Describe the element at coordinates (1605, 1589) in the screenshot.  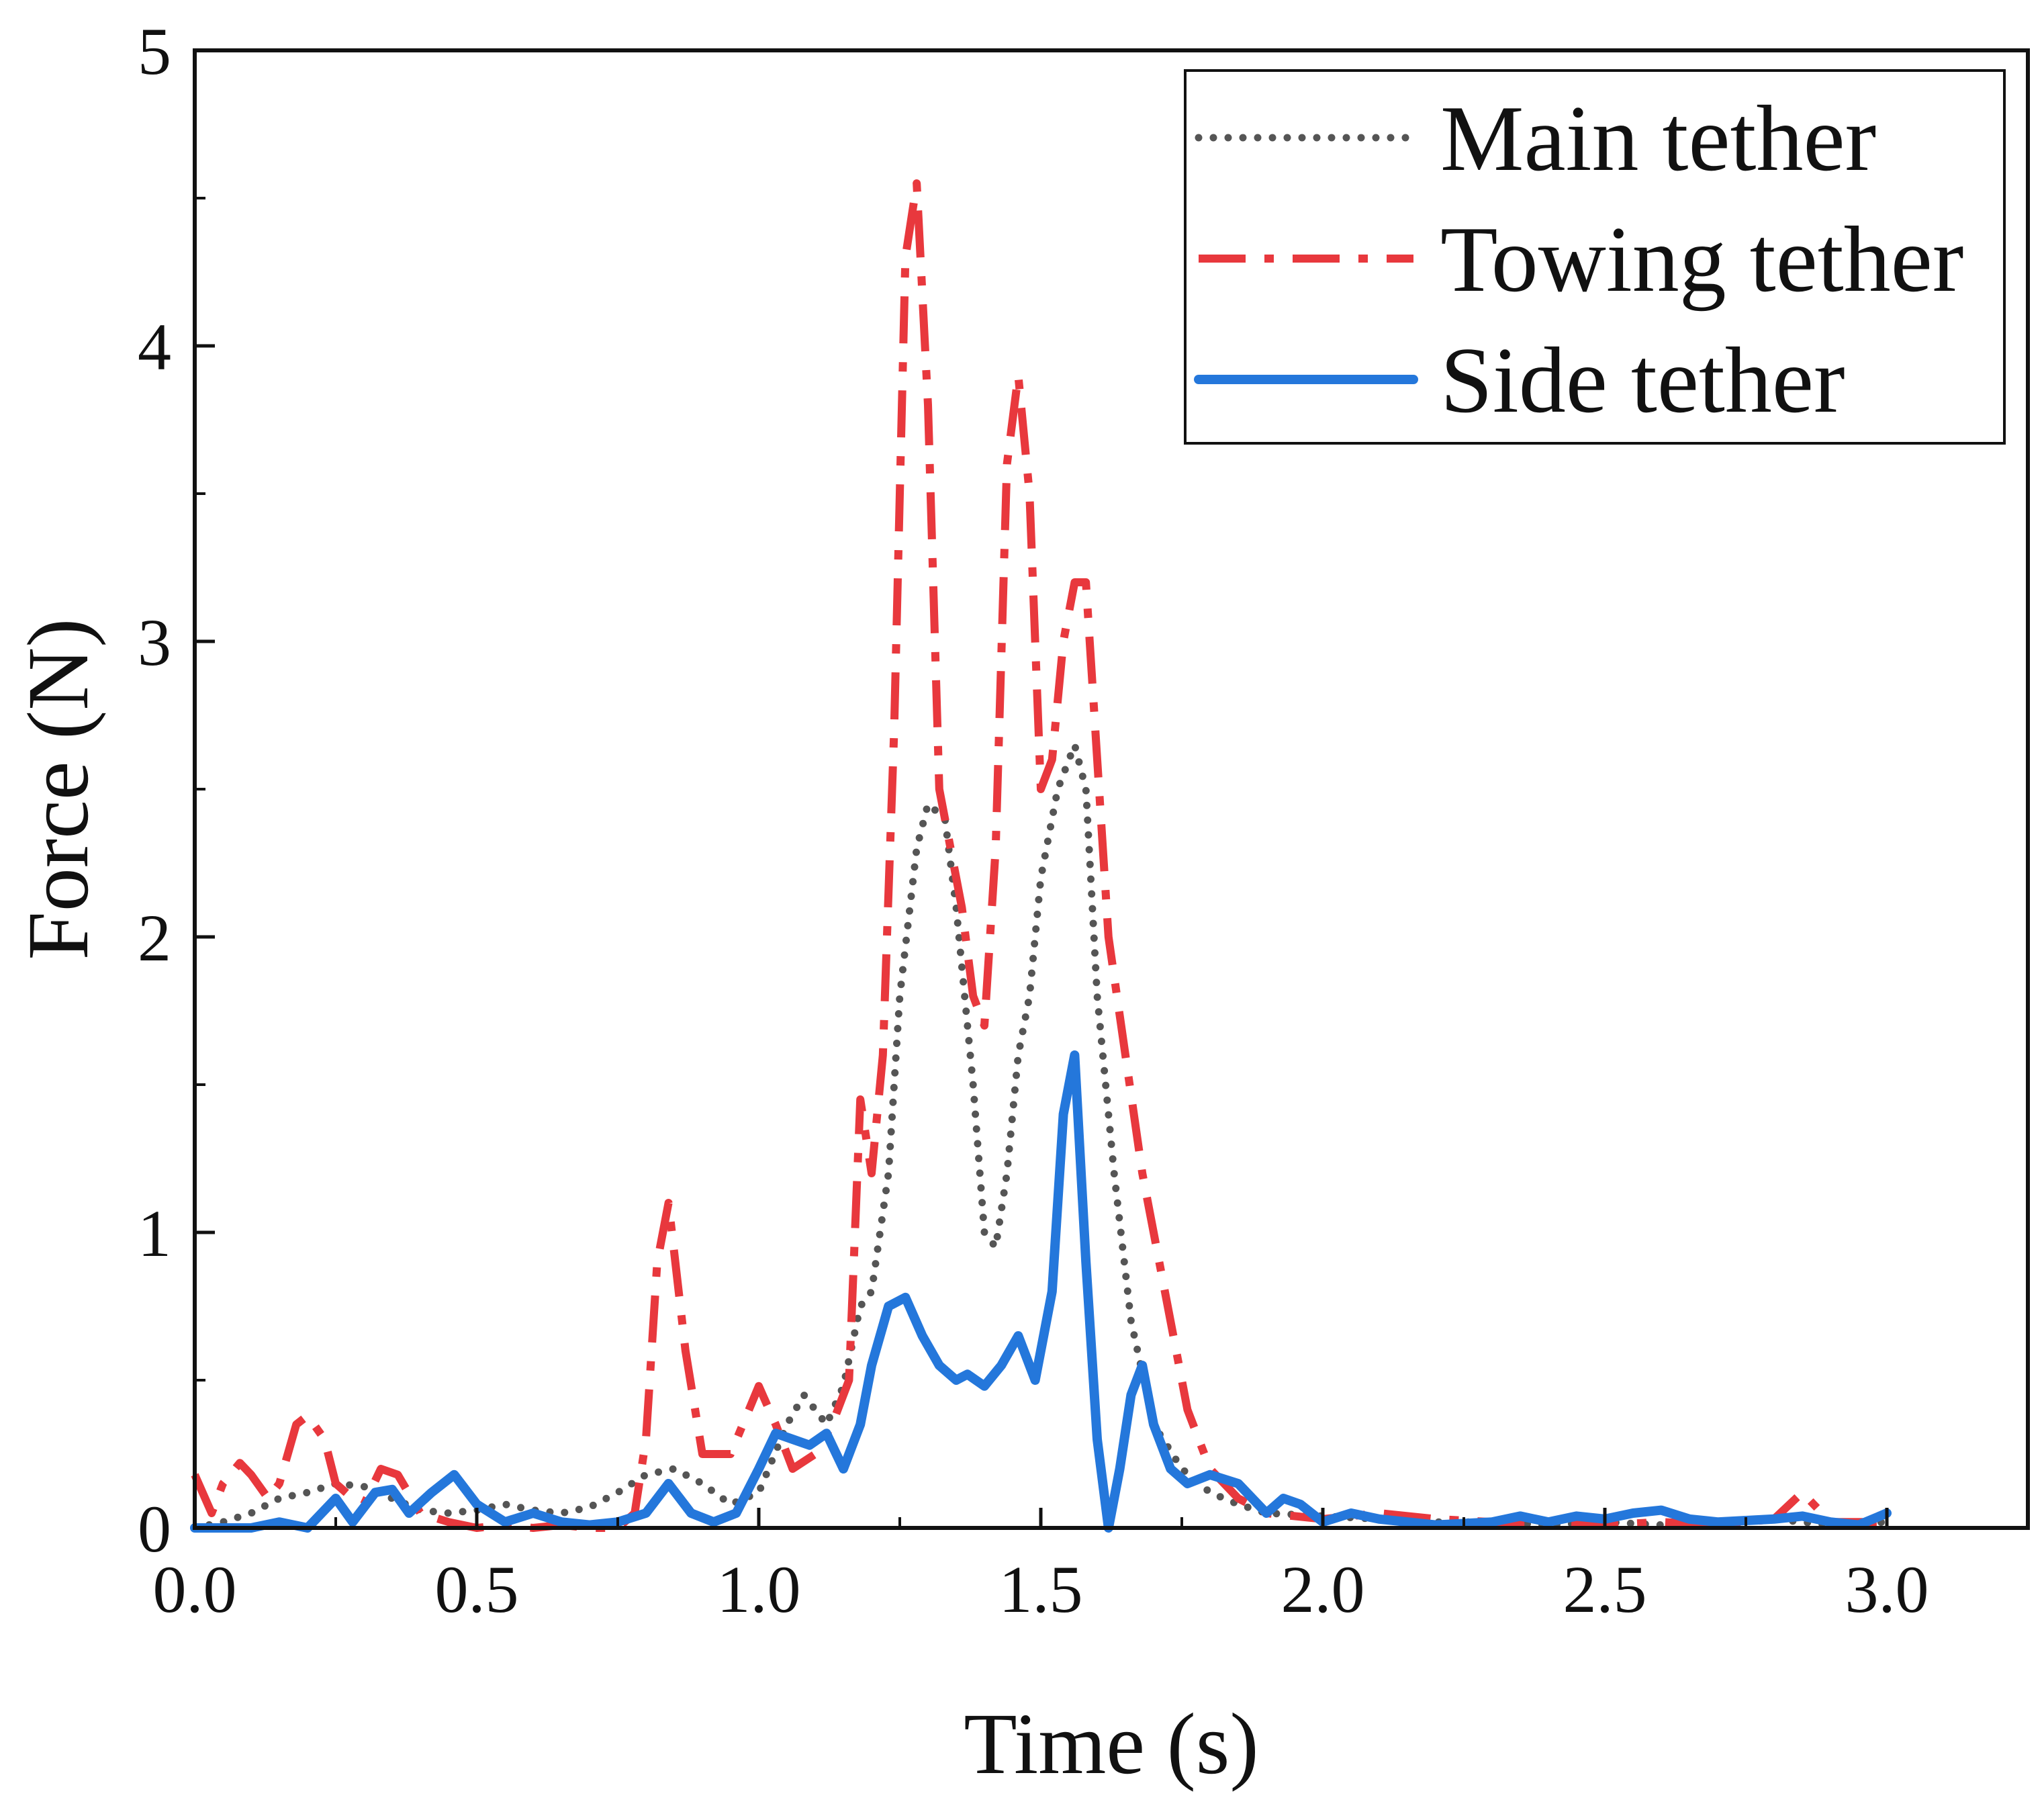
I see `x-tick-label: 2.5` at that location.